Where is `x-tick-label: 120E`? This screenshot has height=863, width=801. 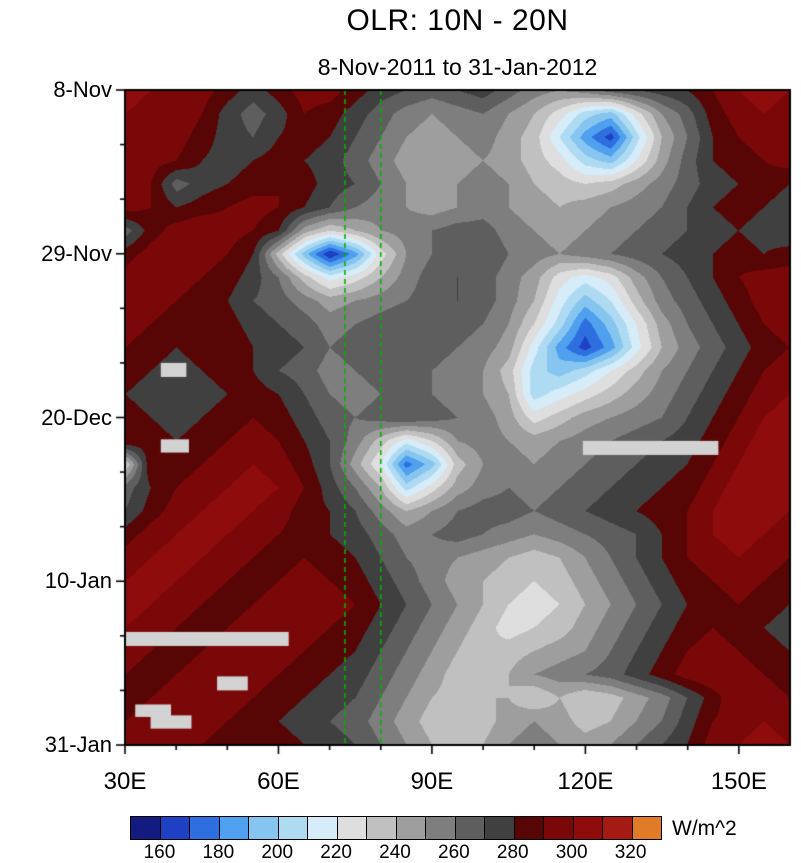 x-tick-label: 120E is located at coordinates (585, 781).